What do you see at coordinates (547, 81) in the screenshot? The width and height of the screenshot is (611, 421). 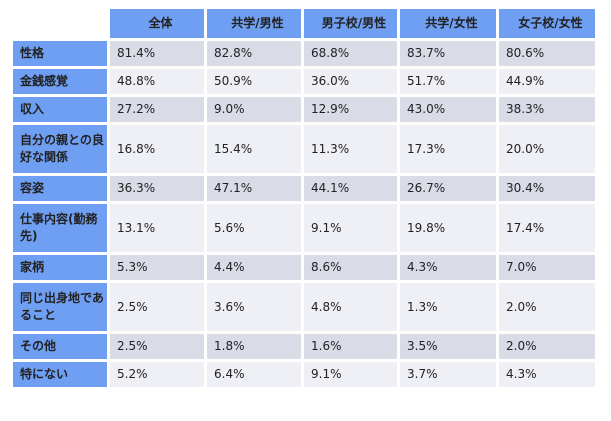 I see `table-cell: 44.9%` at bounding box center [547, 81].